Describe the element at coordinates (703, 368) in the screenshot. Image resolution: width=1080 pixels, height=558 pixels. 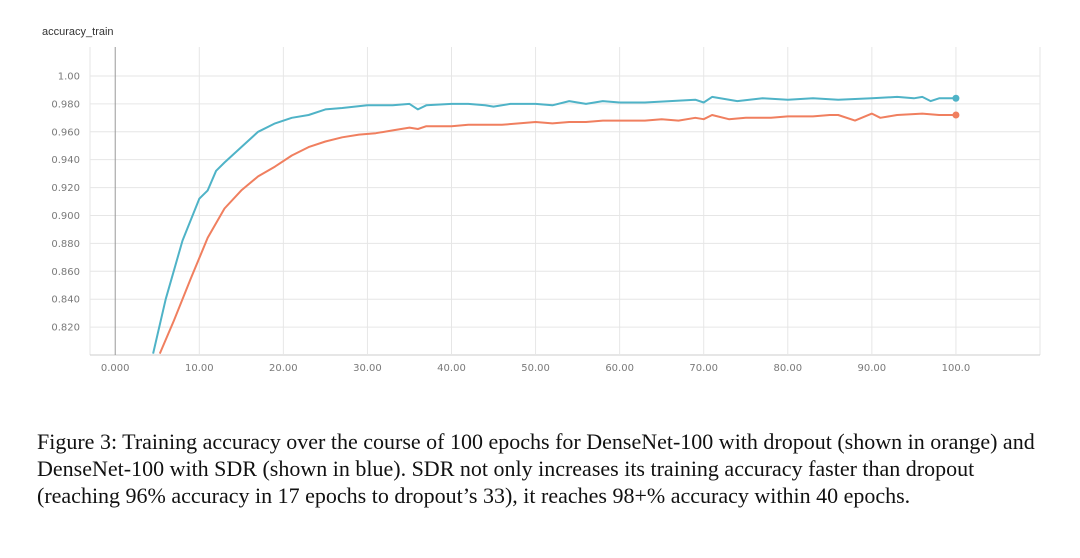
I see `x-tick-label: 70.00` at that location.